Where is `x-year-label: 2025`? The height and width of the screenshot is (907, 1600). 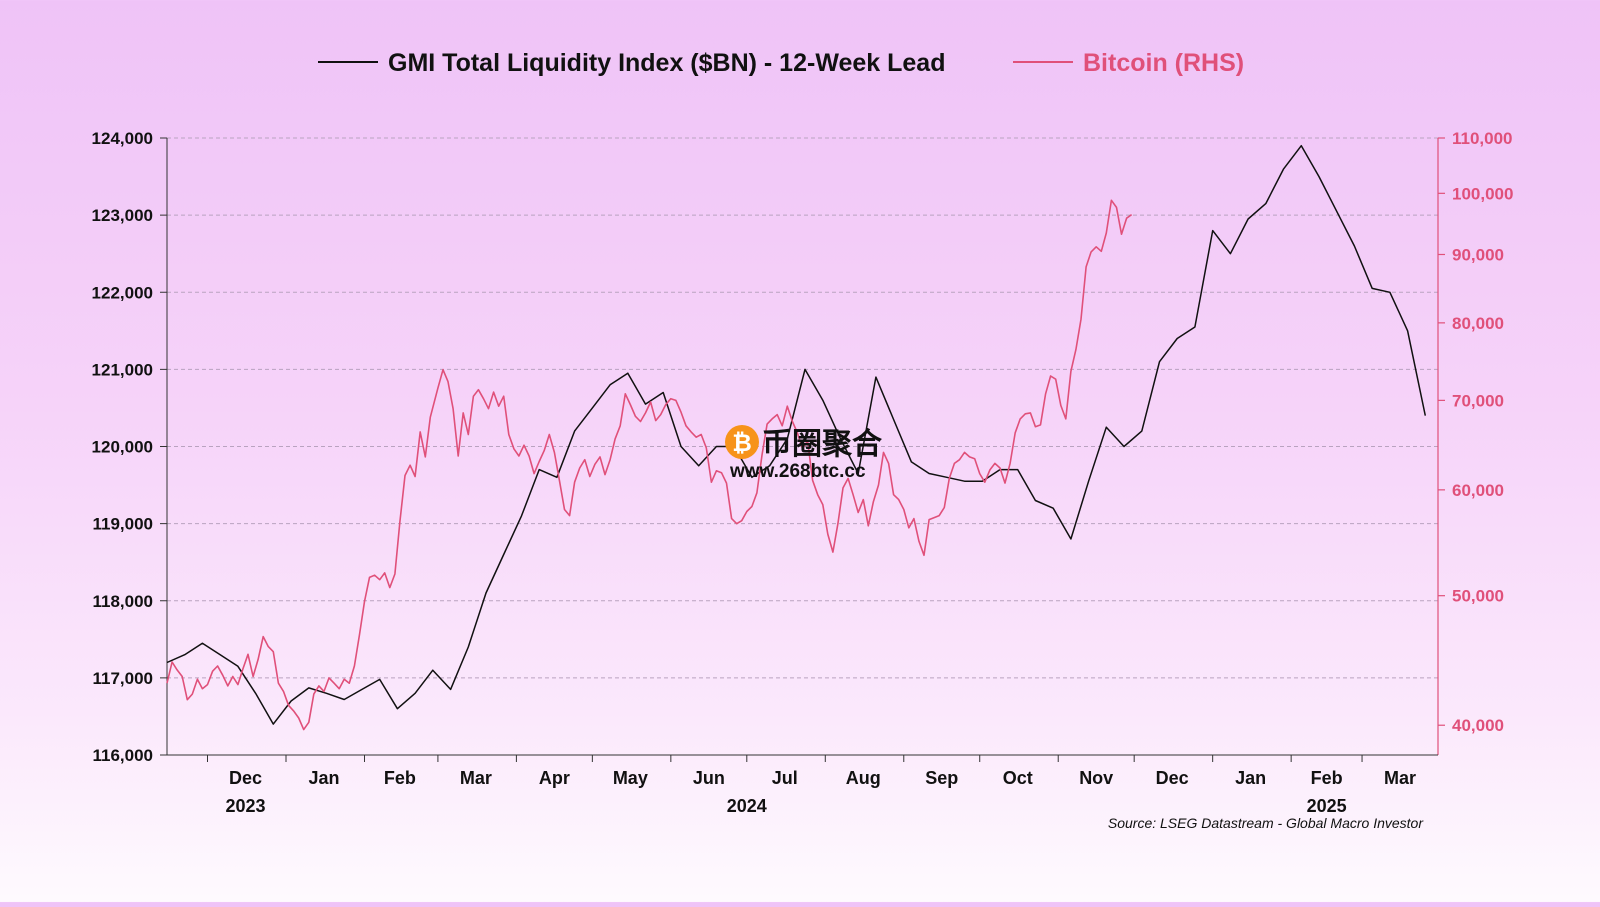 x-year-label: 2025 is located at coordinates (1327, 806).